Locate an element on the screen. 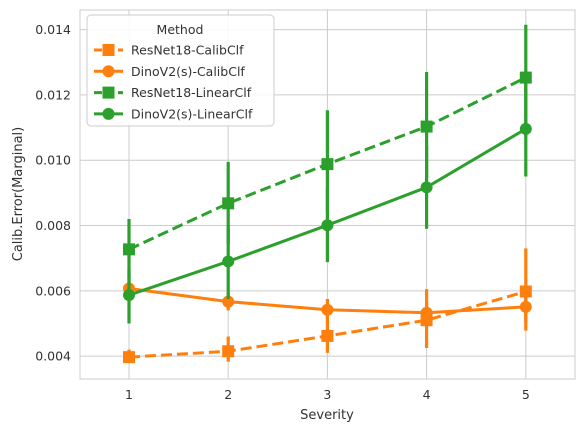  legend-item: ResNet18-CalibClf is located at coordinates (169, 50).